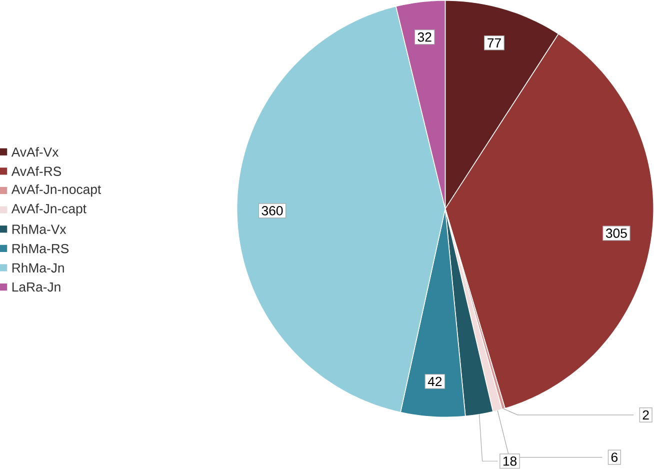  Describe the element at coordinates (616, 233) in the screenshot. I see `data-label: 305` at that location.